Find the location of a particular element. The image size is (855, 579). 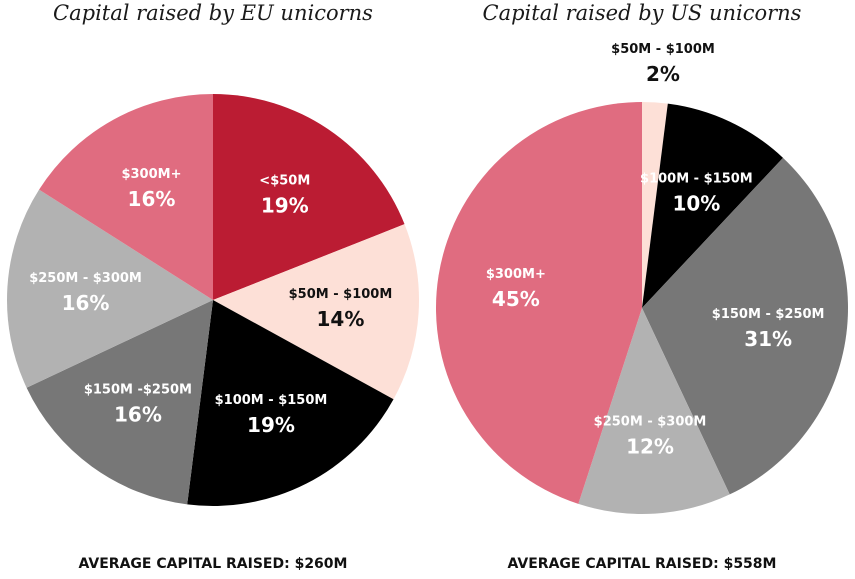

us-slice-100m-150m is located at coordinates (713, 205).